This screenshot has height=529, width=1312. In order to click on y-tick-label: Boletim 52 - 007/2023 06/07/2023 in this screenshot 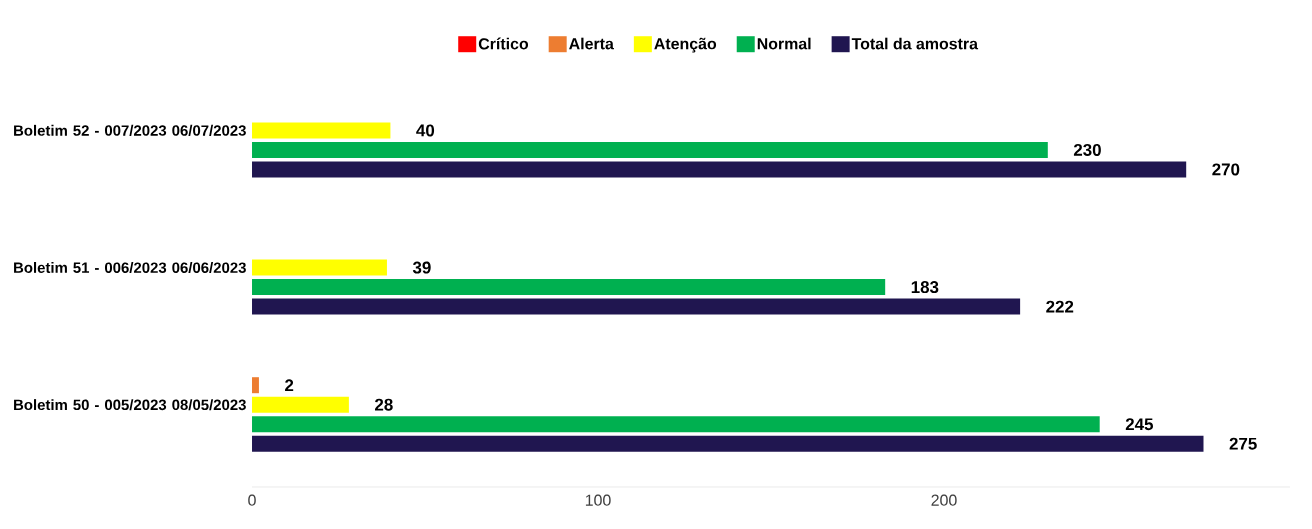, I will do `click(130, 130)`.